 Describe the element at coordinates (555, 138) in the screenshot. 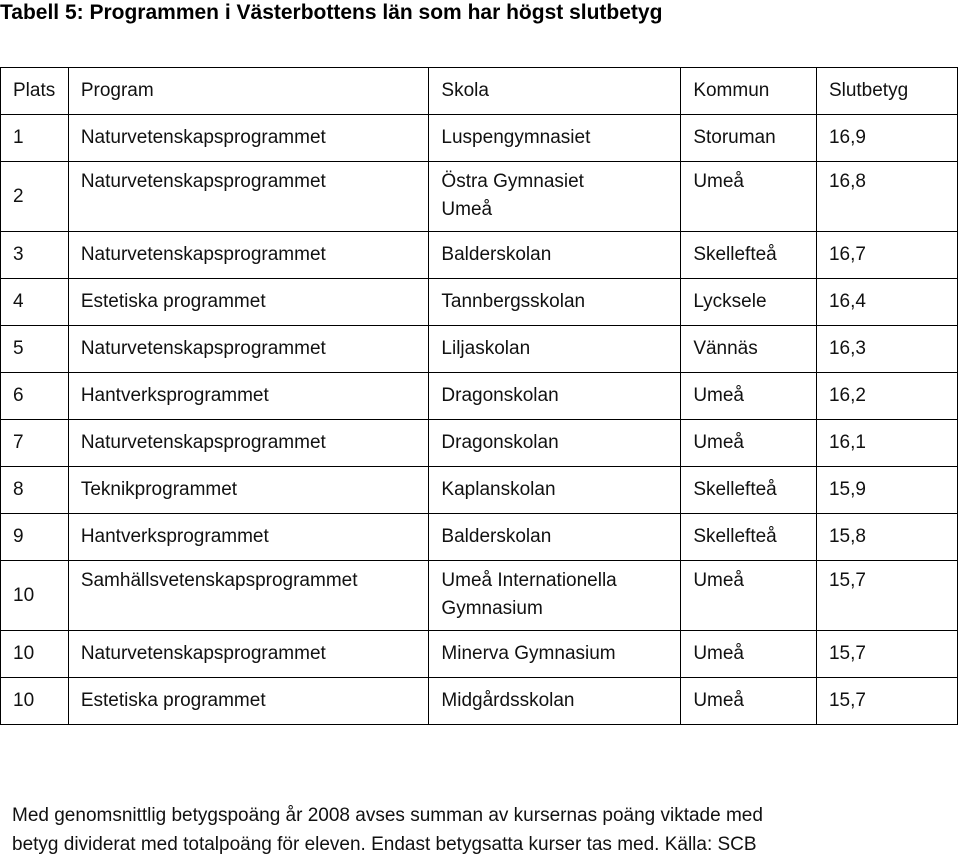

I see `cell-skola: Luspengymnasiet` at that location.